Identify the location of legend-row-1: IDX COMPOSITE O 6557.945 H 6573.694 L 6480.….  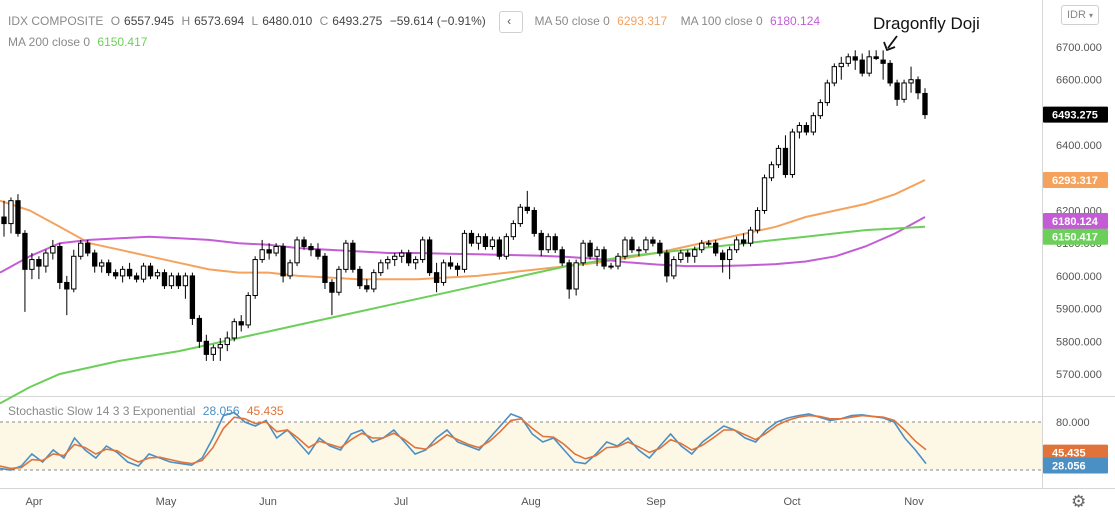
(416, 22).